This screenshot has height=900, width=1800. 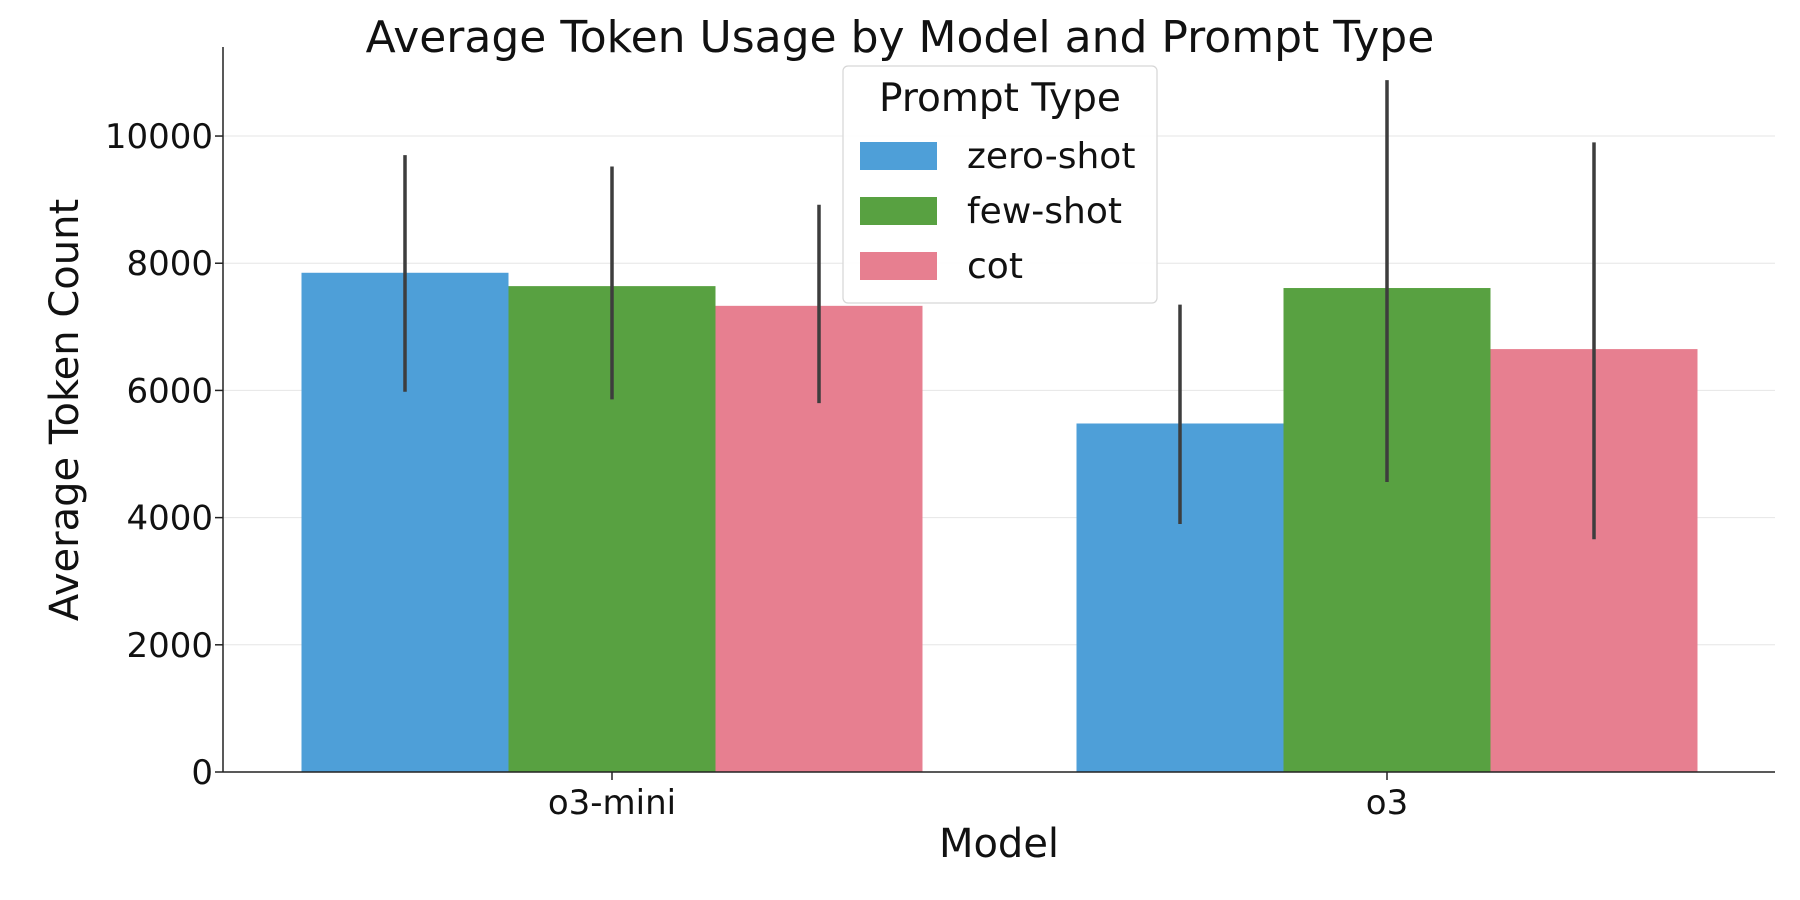 I want to click on y-tick-label: 2000, so click(x=169, y=646).